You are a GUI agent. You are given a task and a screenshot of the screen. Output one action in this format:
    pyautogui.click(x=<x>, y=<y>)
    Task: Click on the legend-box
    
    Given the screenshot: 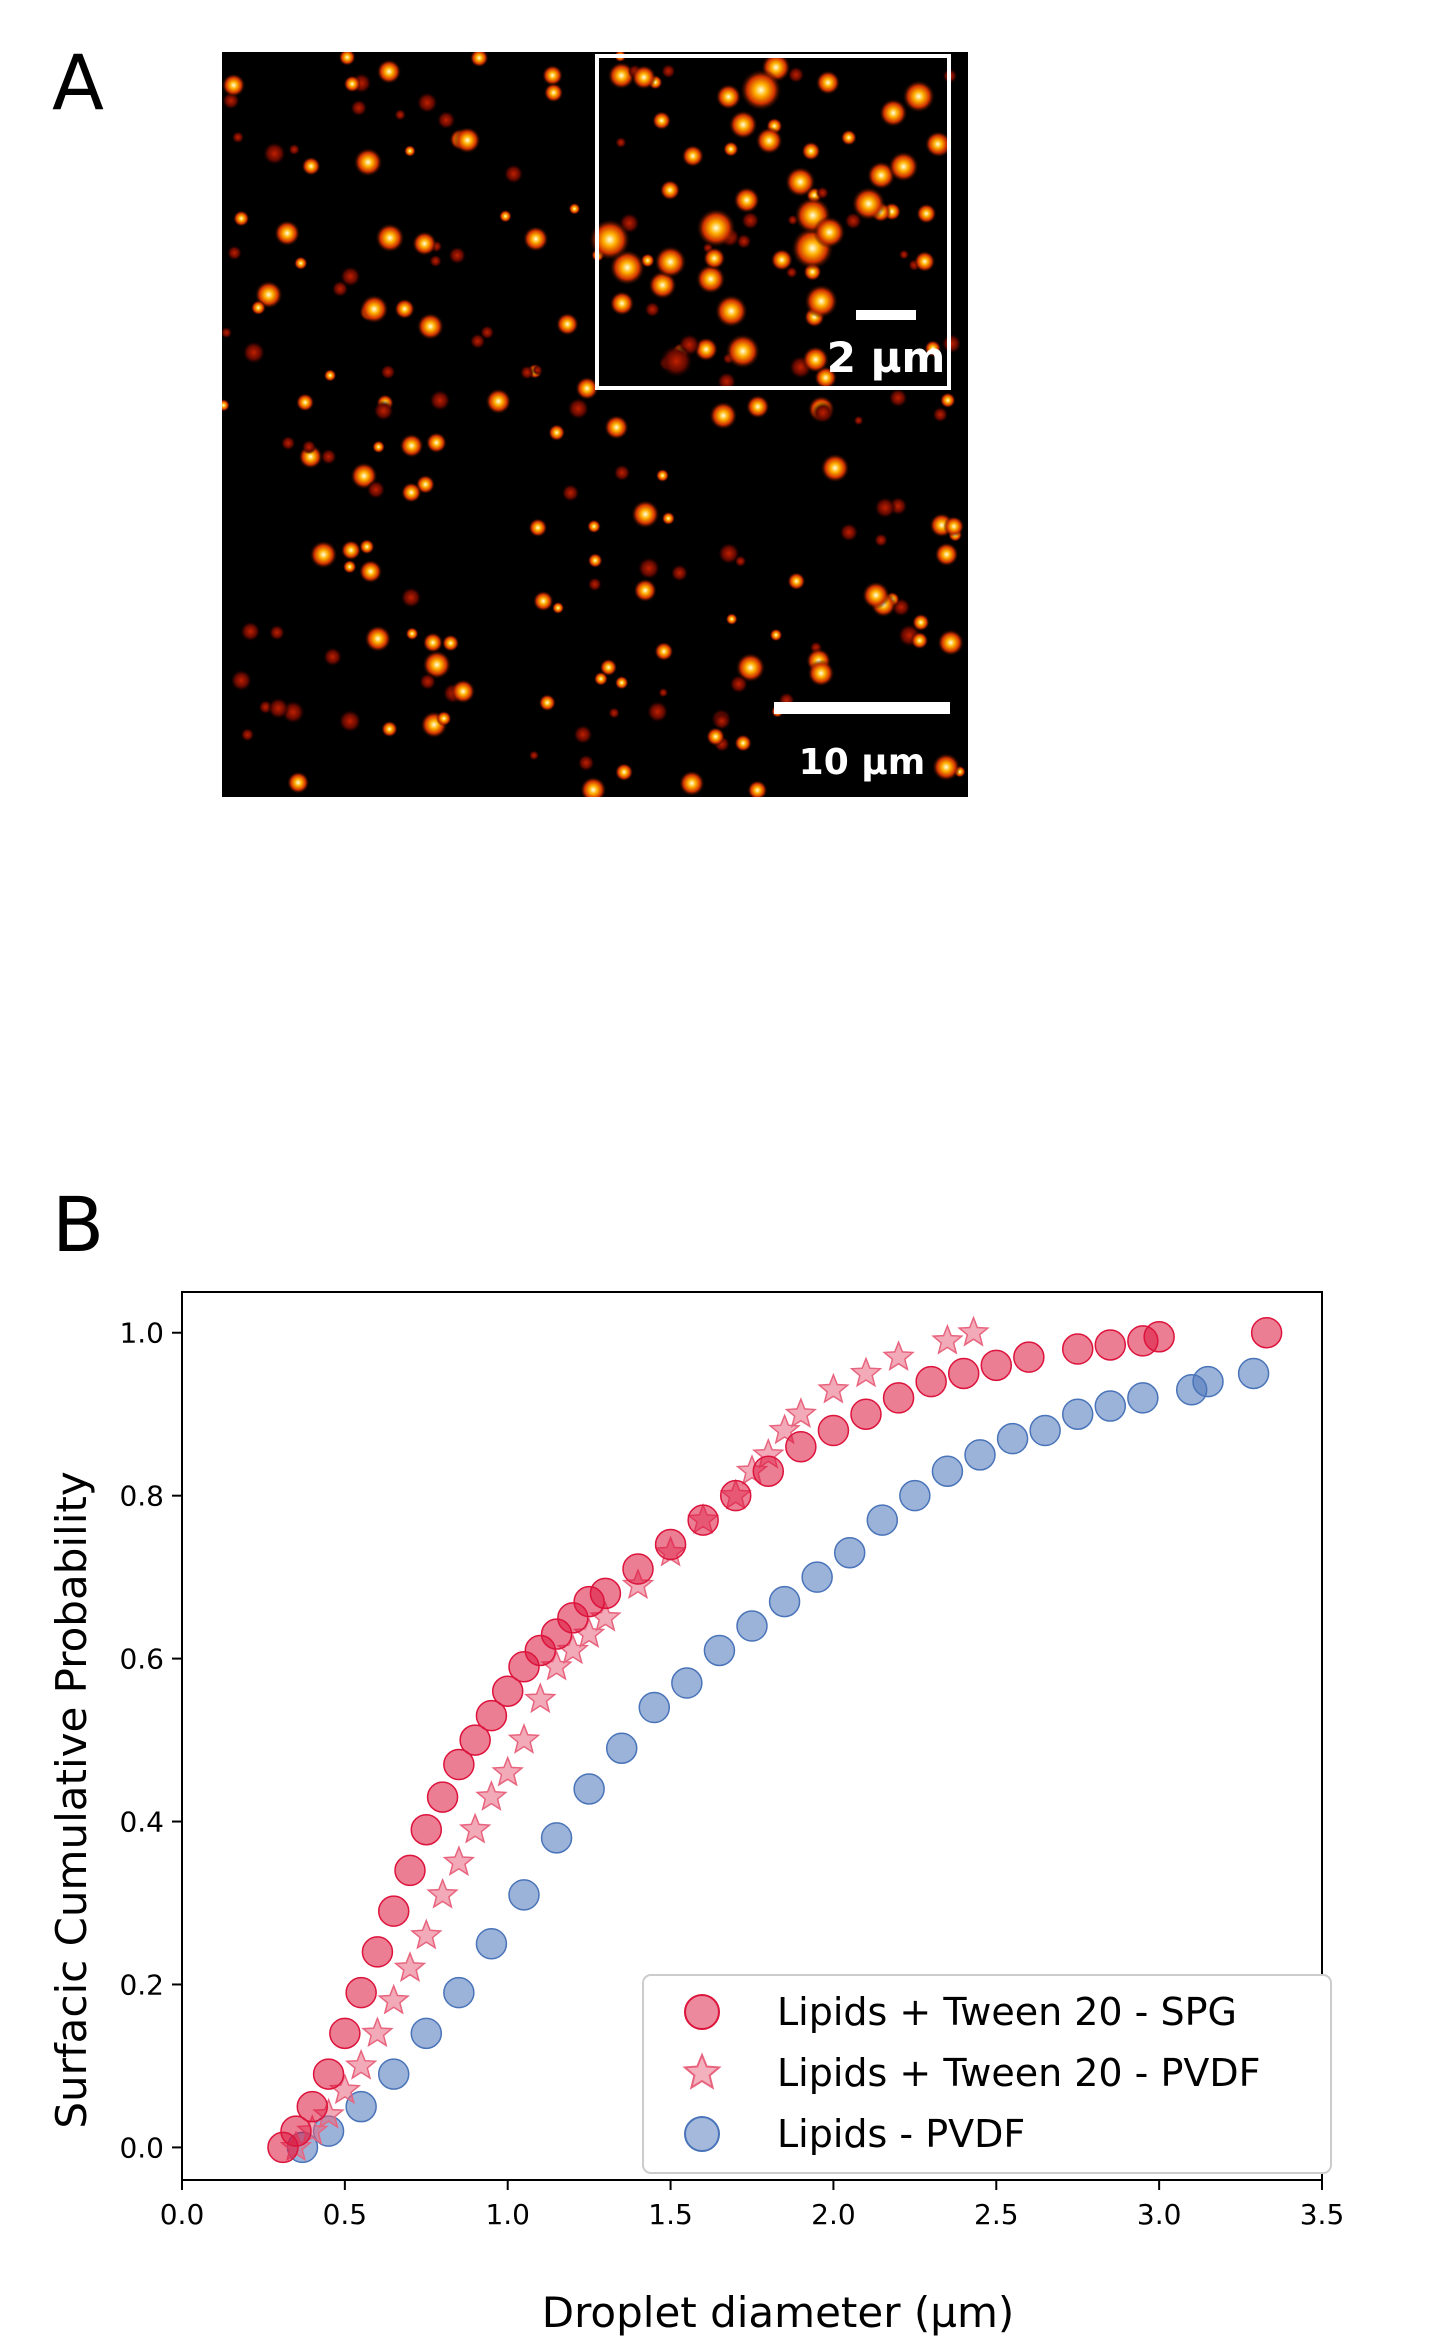 What is the action you would take?
    pyautogui.click(x=987, y=2074)
    